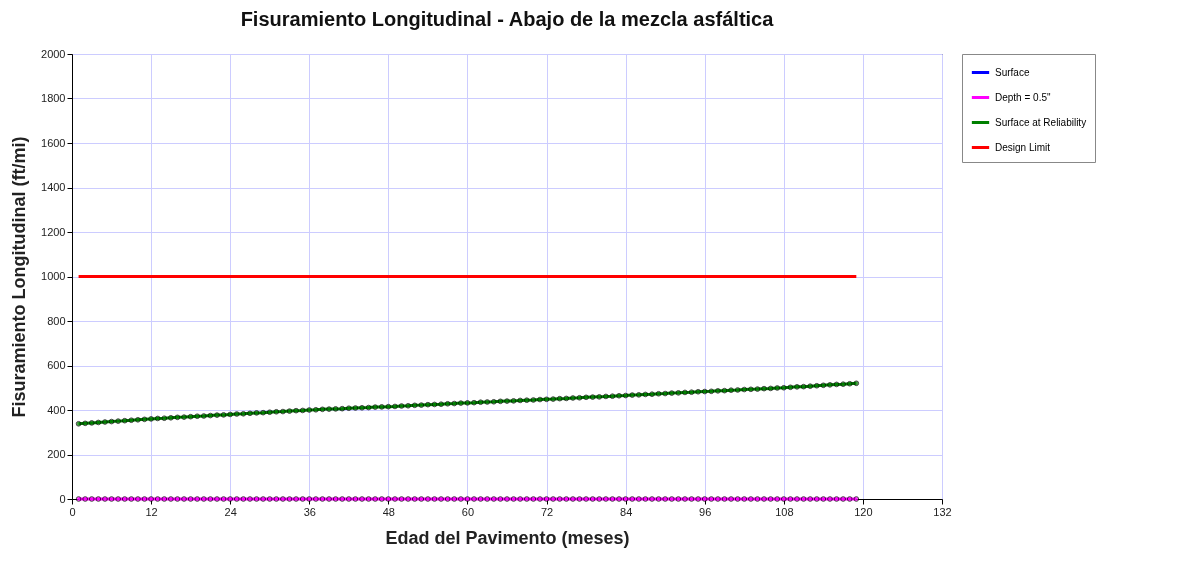 The width and height of the screenshot is (1180, 569). I want to click on y-tick-label: 600, so click(56, 365).